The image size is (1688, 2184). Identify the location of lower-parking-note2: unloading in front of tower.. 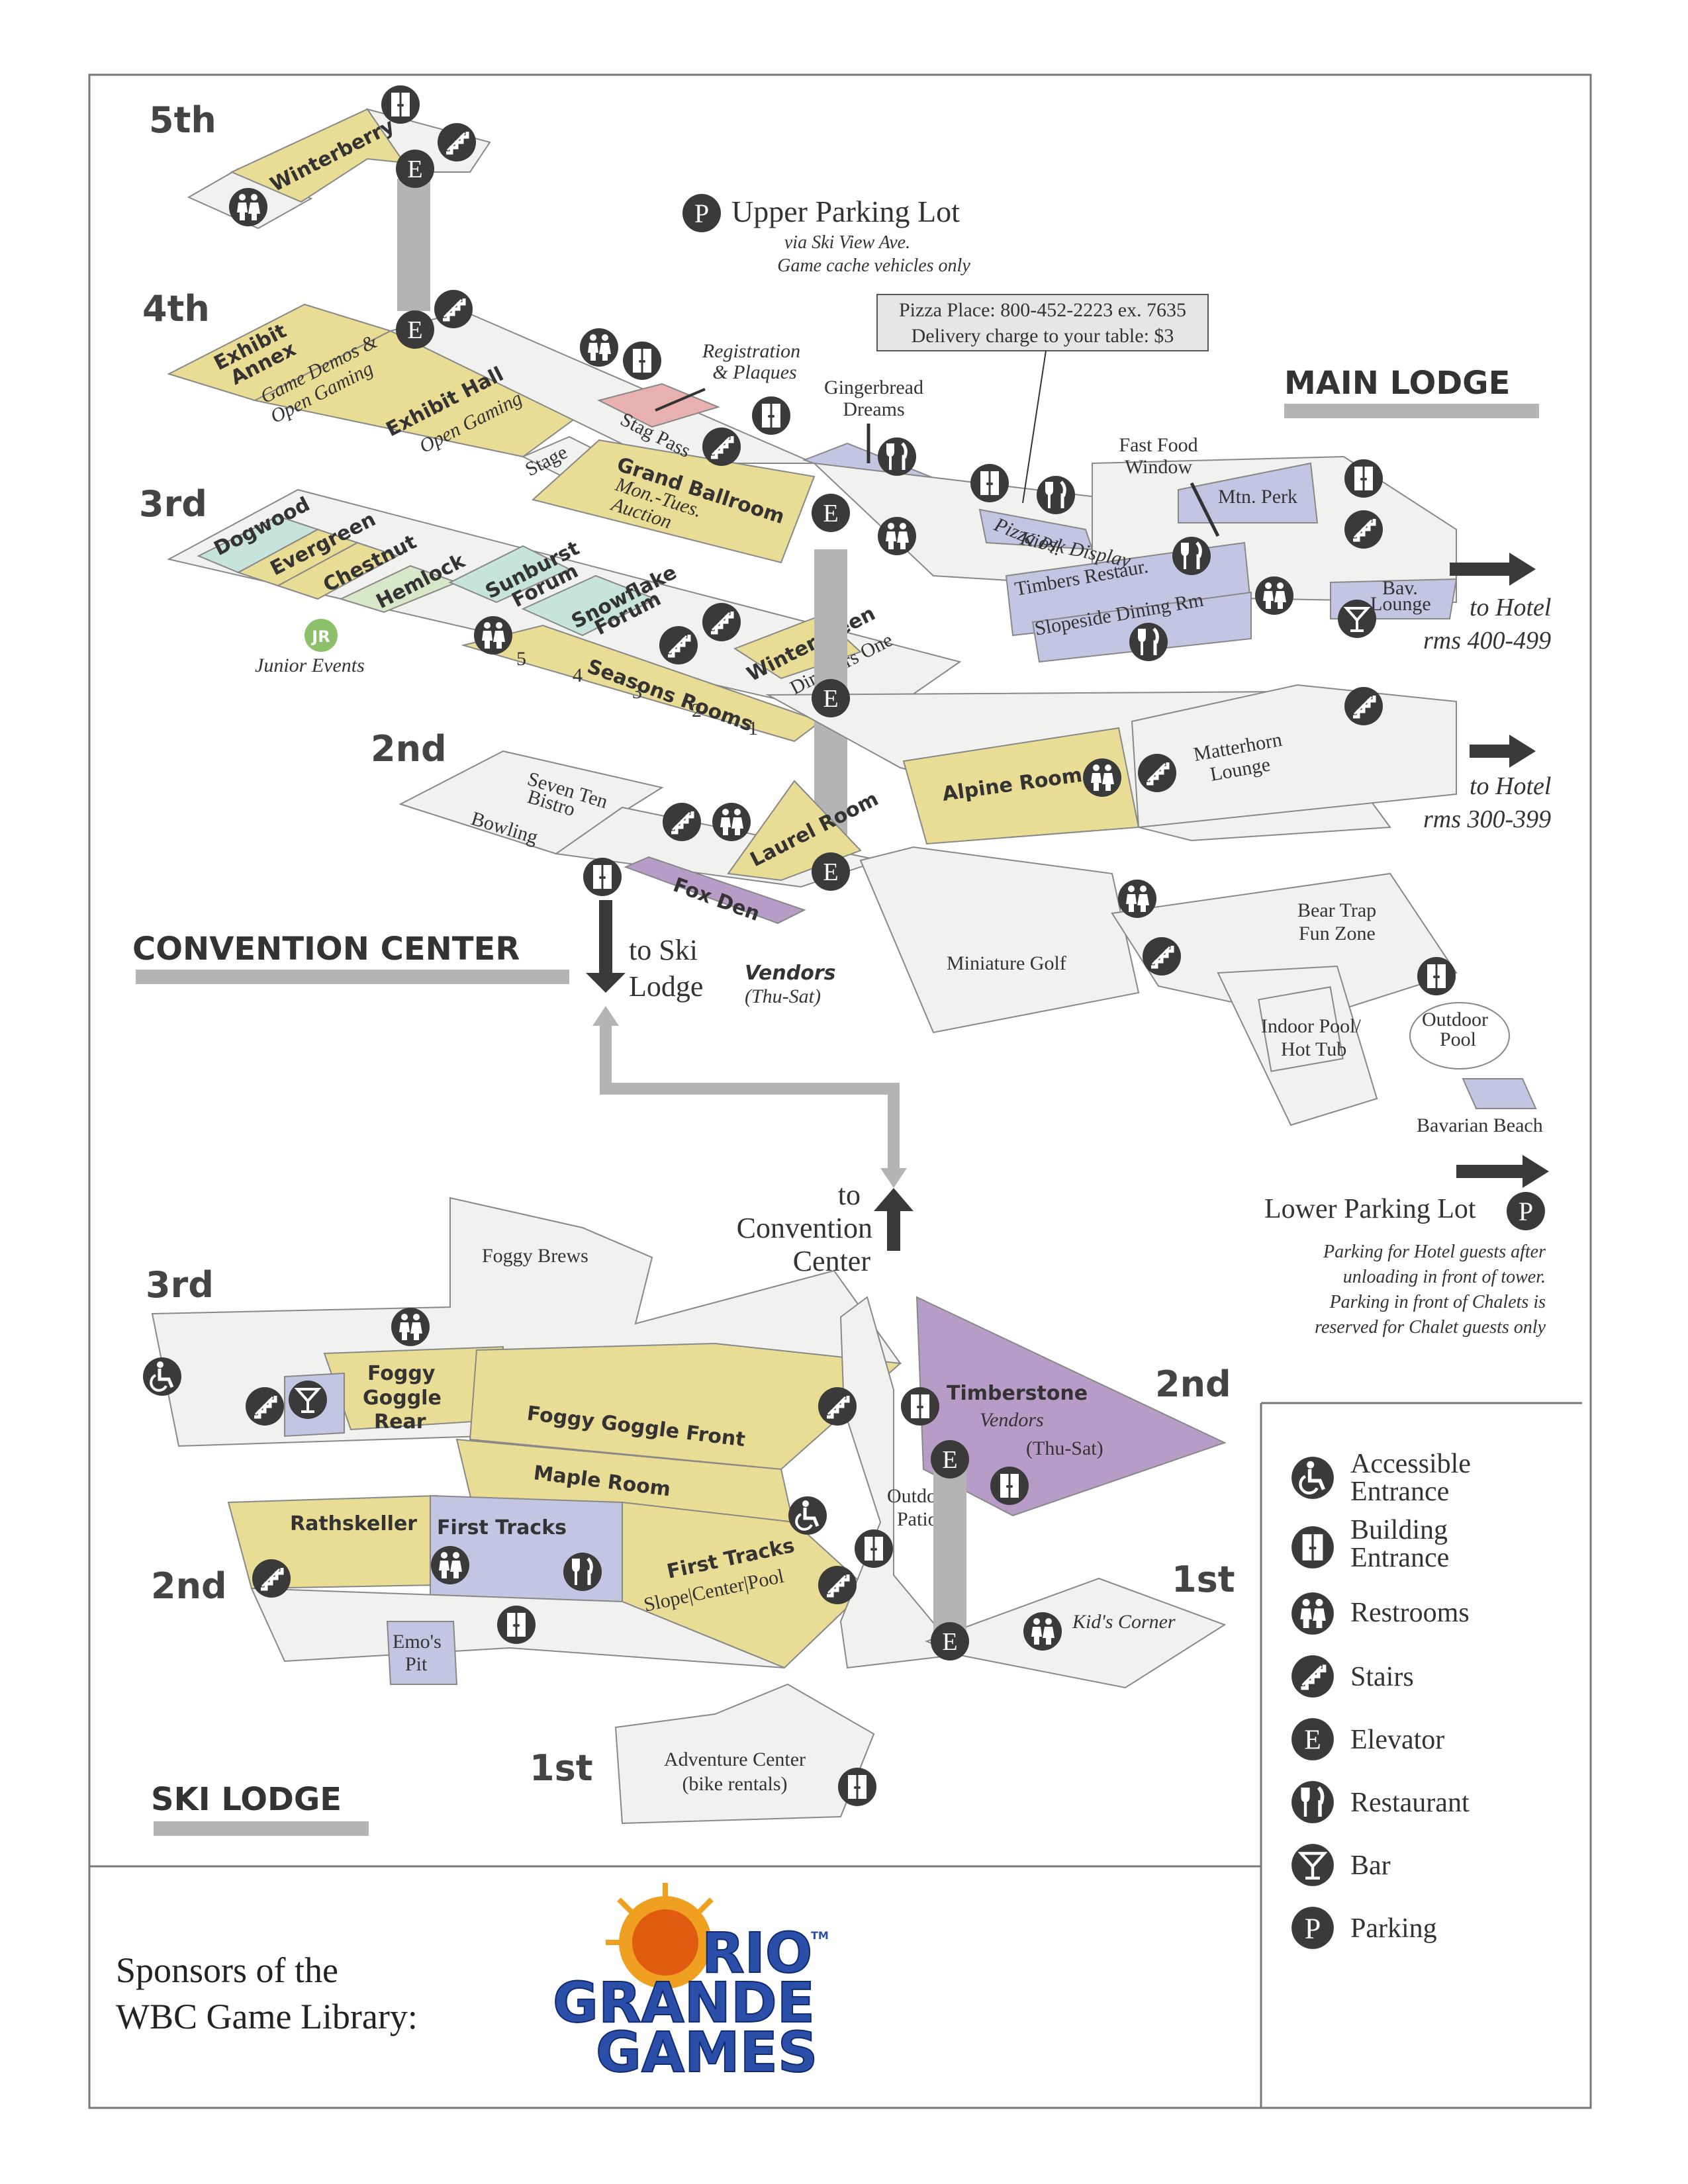
(1444, 1277).